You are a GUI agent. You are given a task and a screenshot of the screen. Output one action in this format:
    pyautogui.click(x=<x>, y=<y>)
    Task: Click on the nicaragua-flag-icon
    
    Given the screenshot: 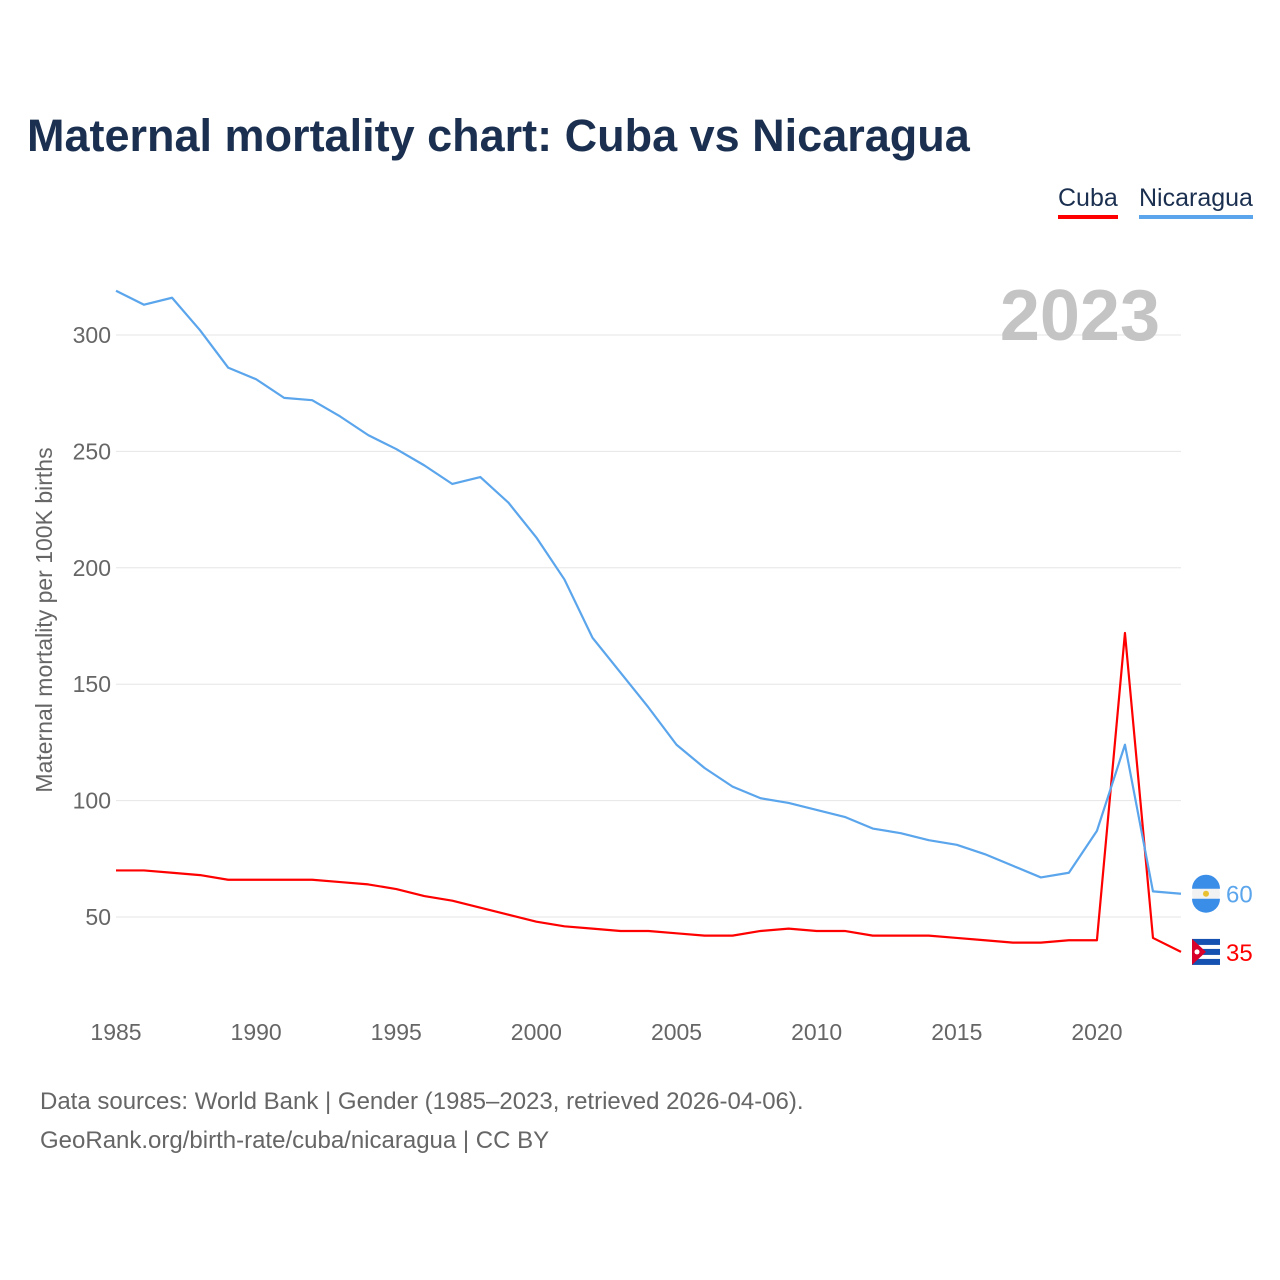 What is the action you would take?
    pyautogui.click(x=1206, y=893)
    